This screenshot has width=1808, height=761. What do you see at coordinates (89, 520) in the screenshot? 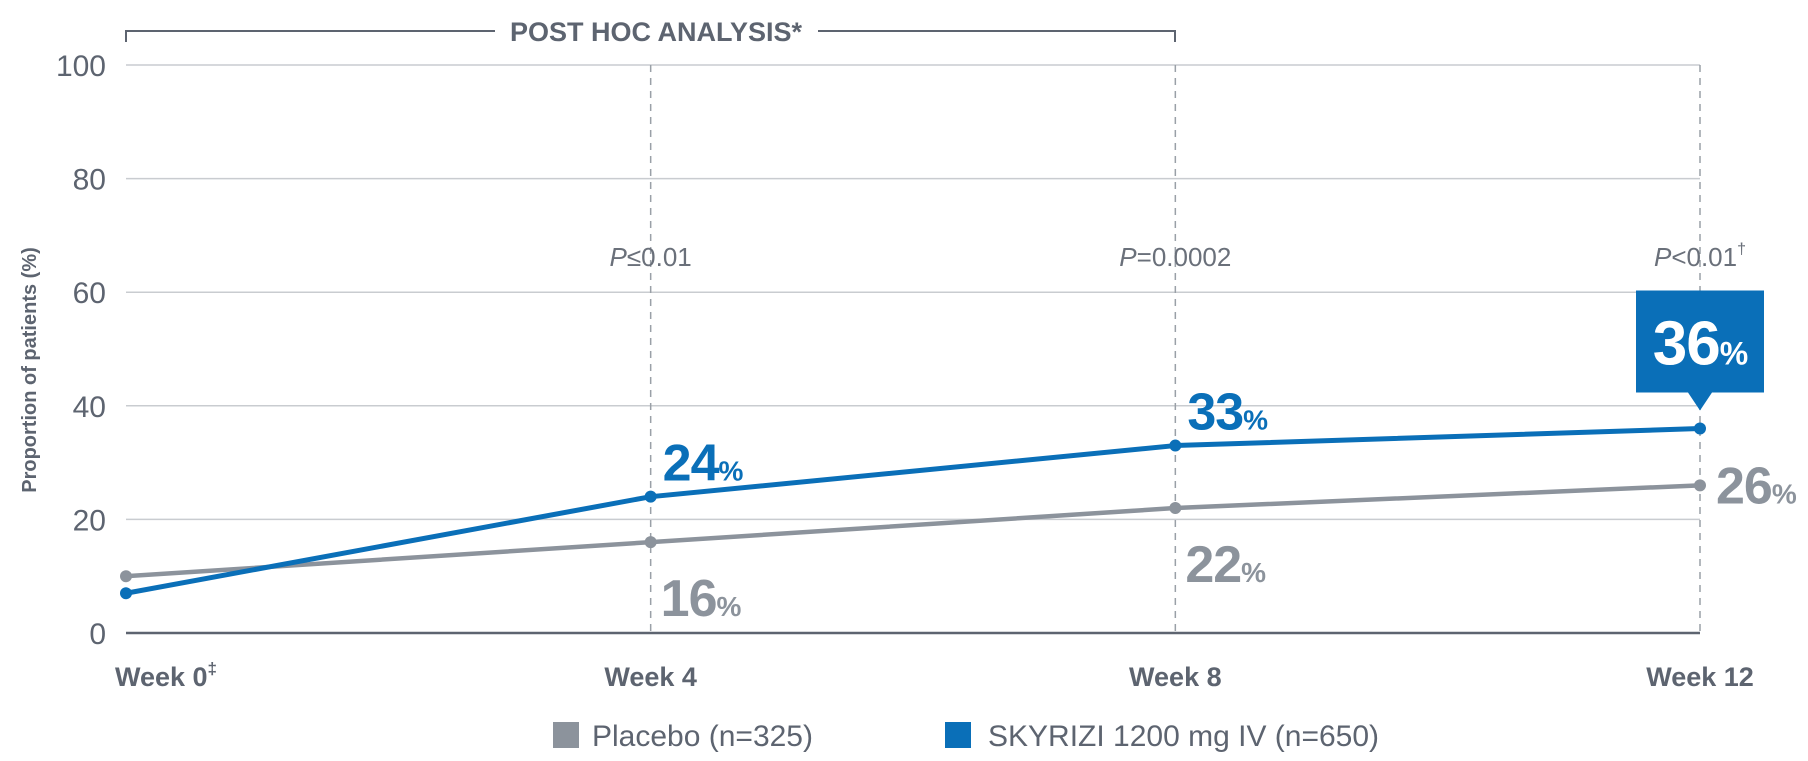
I see `y-tick-label: 20` at bounding box center [89, 520].